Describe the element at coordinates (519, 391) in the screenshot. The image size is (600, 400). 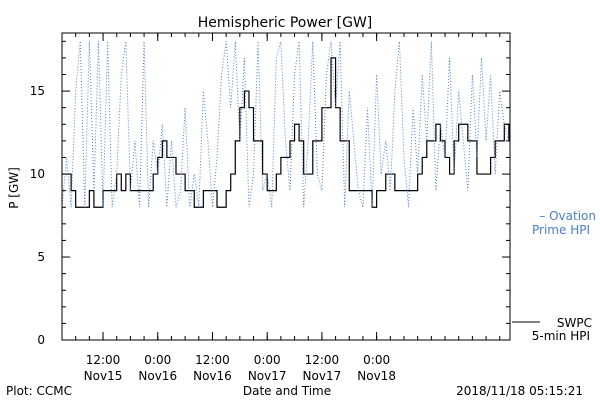
I see `footer-timestamp: 2018/11/18 05:15:21` at that location.